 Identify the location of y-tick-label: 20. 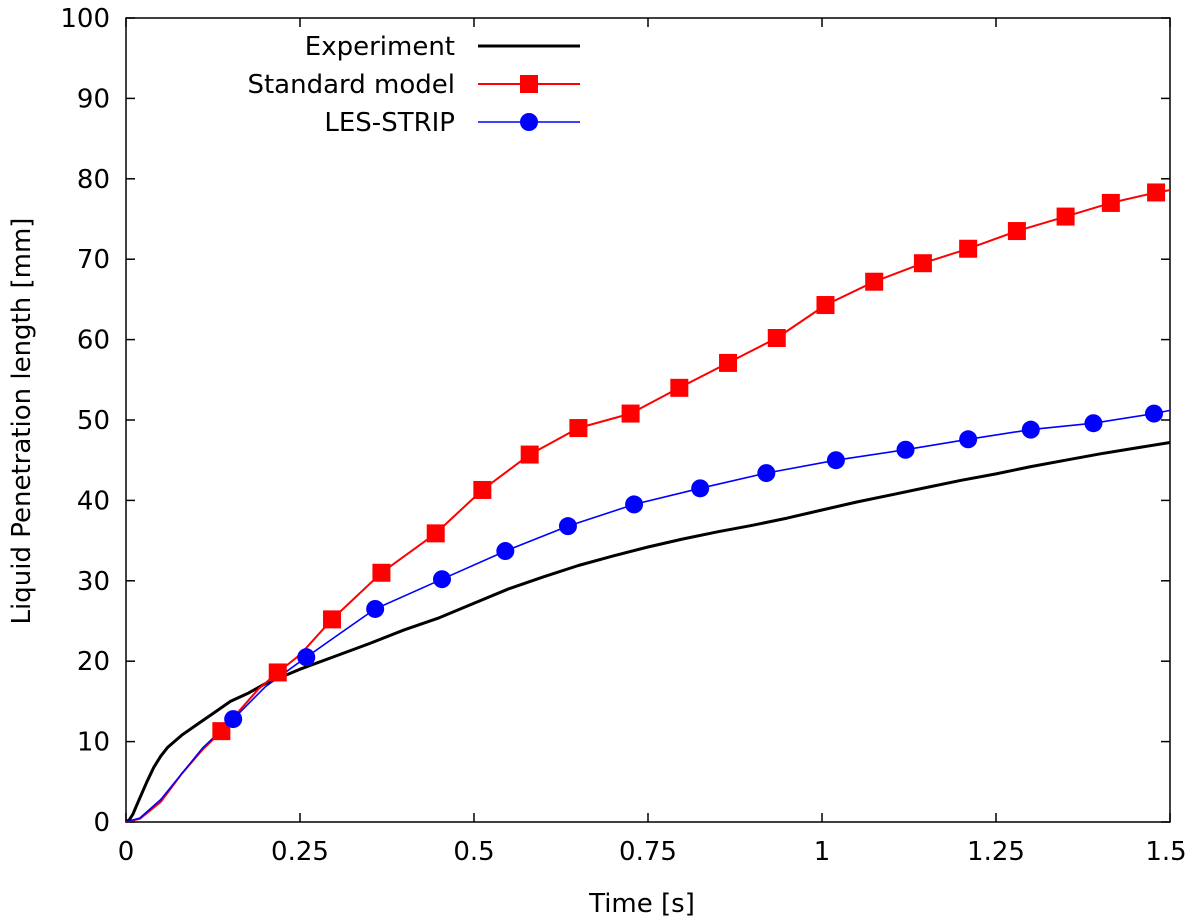
(93, 662).